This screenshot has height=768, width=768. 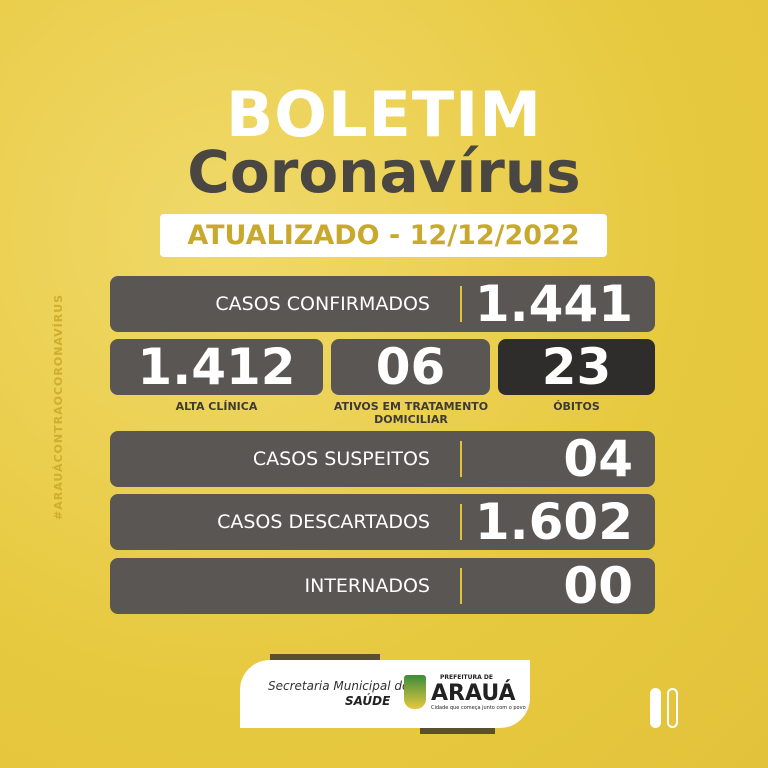 What do you see at coordinates (339, 686) in the screenshot?
I see `secretaria-text: Secretaria Municipal de` at bounding box center [339, 686].